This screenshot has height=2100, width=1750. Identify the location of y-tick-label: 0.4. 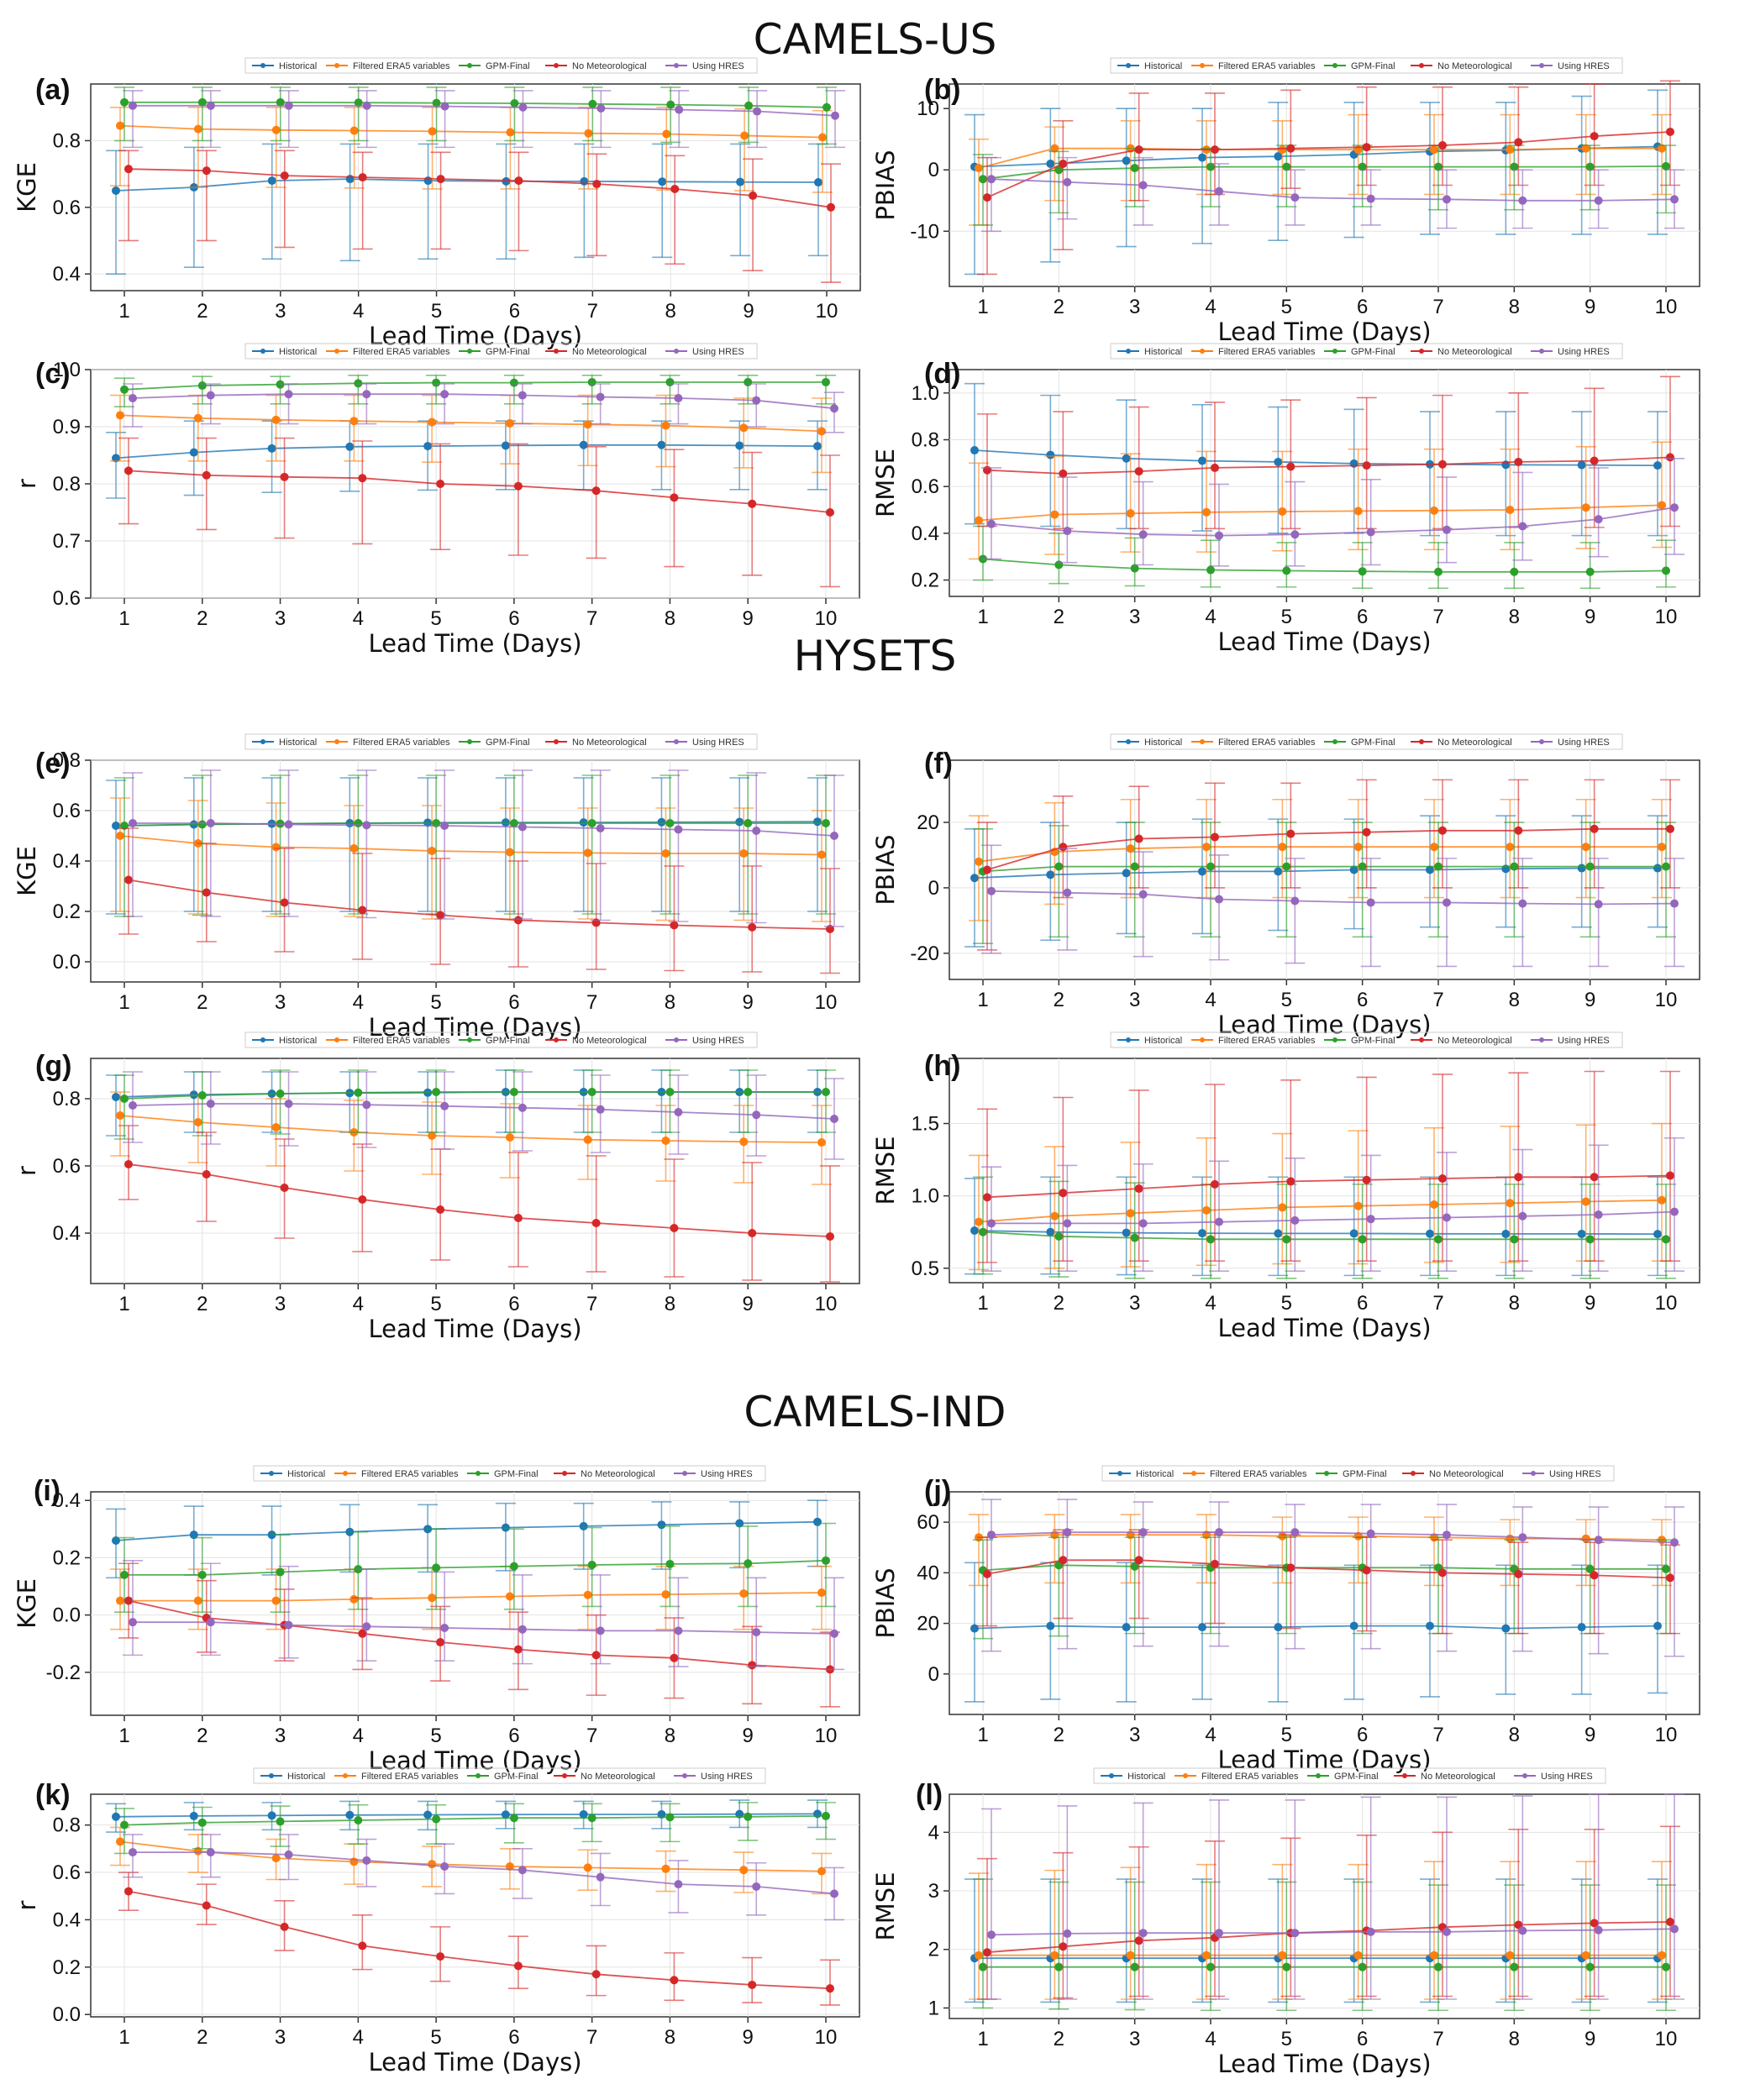
(67, 274).